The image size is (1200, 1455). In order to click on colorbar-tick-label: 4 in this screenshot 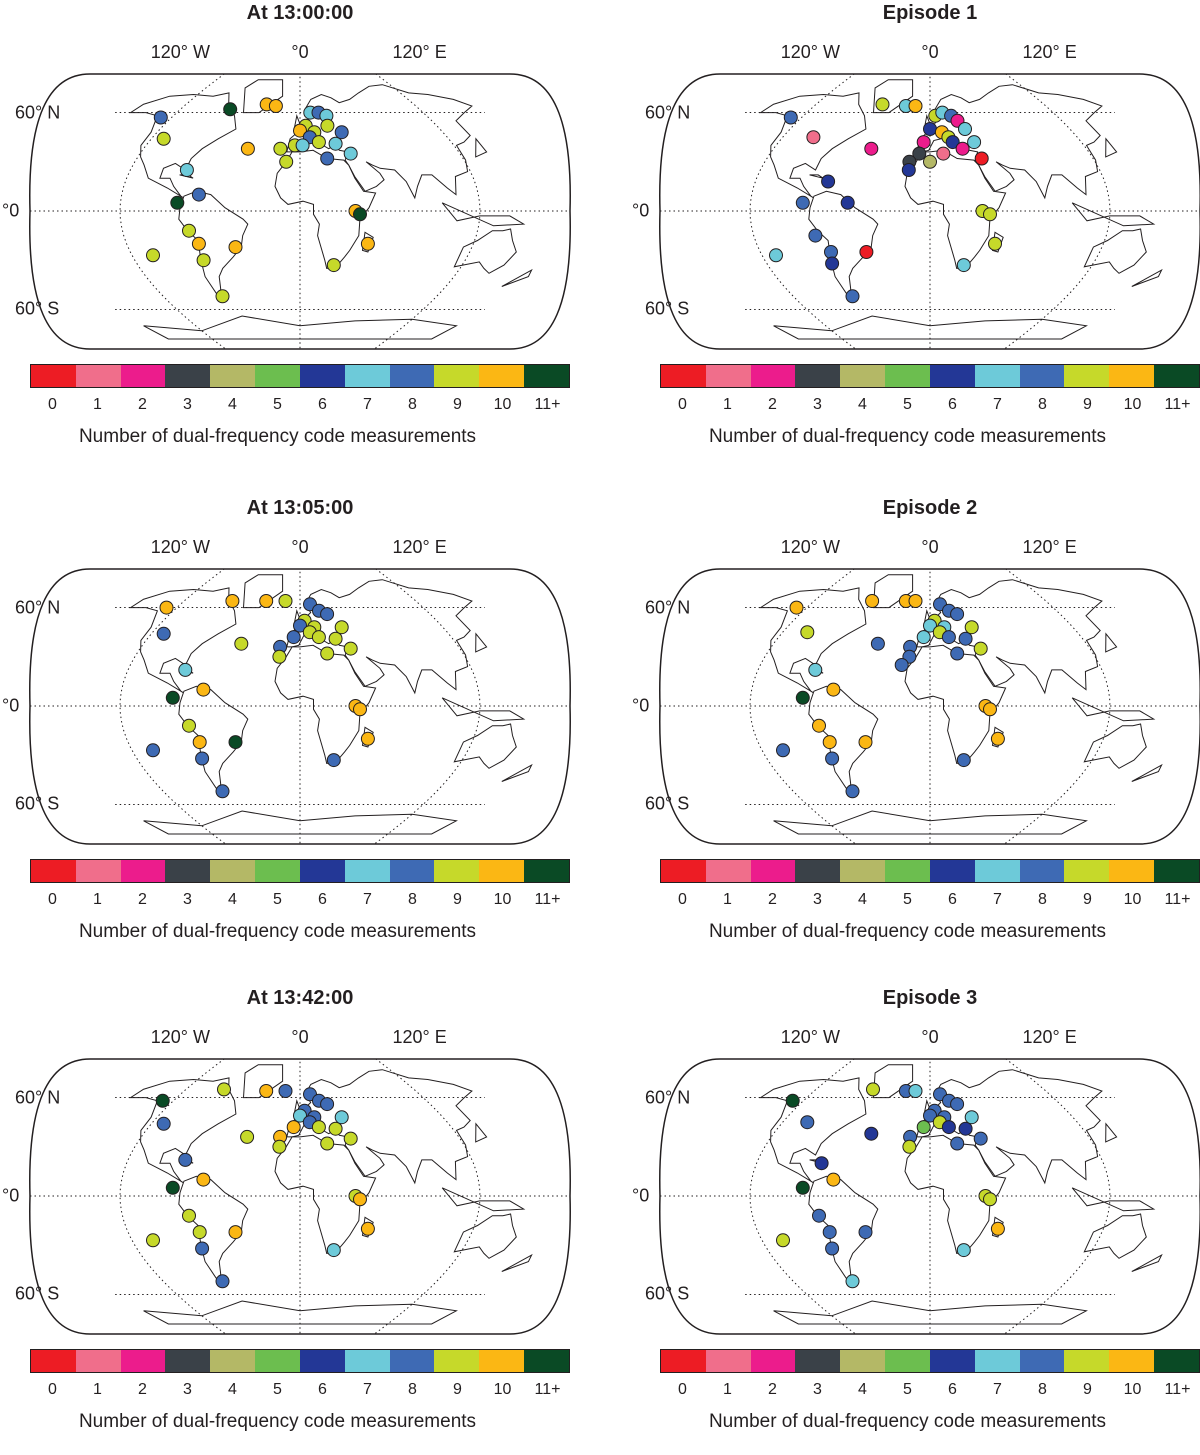, I will do `click(862, 404)`.